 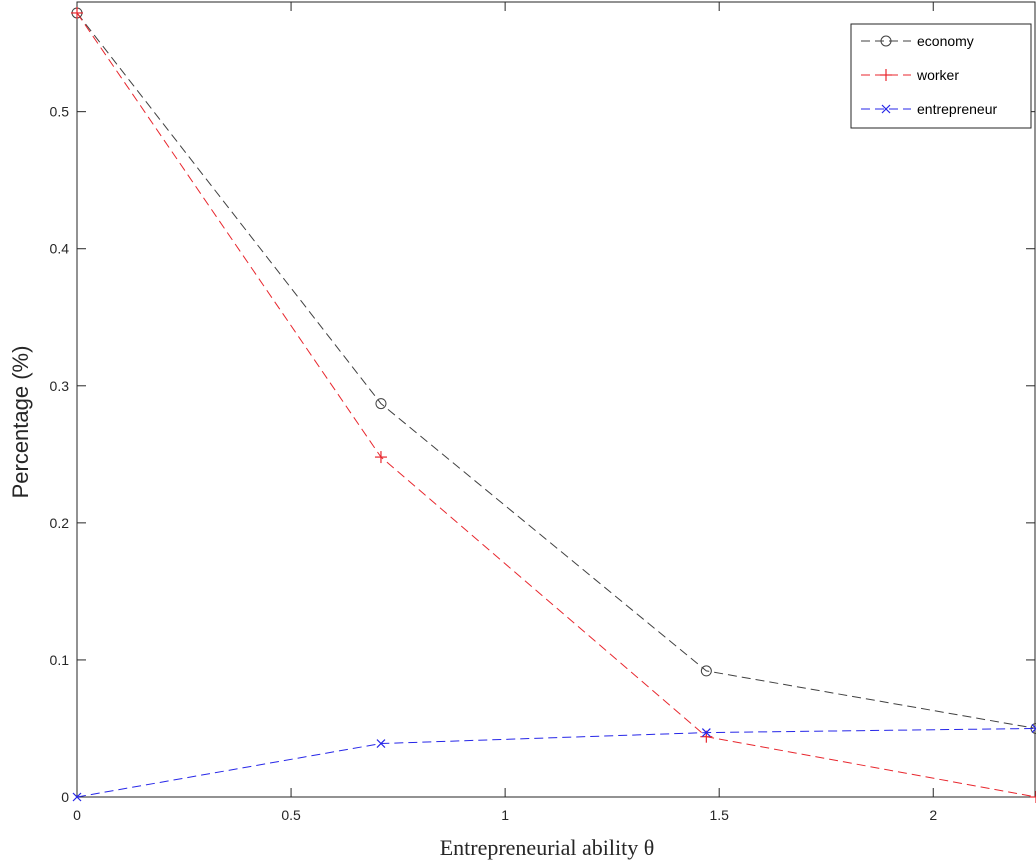 I want to click on y-tick-label: 0.3, so click(x=60, y=386).